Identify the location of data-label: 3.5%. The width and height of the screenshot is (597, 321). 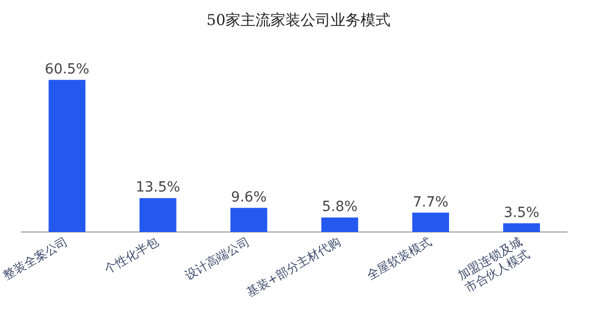
(522, 212).